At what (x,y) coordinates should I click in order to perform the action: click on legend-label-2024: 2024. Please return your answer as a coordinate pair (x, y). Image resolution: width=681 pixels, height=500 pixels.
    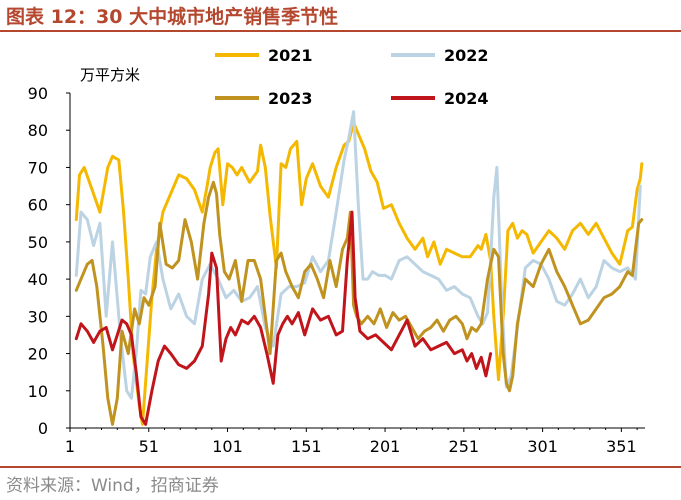
    Looking at the image, I should click on (466, 98).